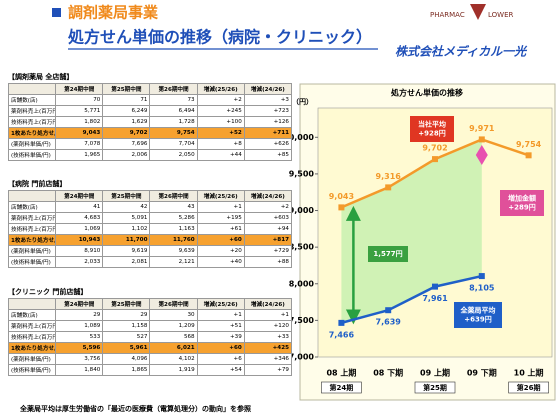 Image resolution: width=560 pixels, height=420 pixels. What do you see at coordinates (48, 292) in the screenshot?
I see `table-title: 【クリニック 門前店舗】` at bounding box center [48, 292].